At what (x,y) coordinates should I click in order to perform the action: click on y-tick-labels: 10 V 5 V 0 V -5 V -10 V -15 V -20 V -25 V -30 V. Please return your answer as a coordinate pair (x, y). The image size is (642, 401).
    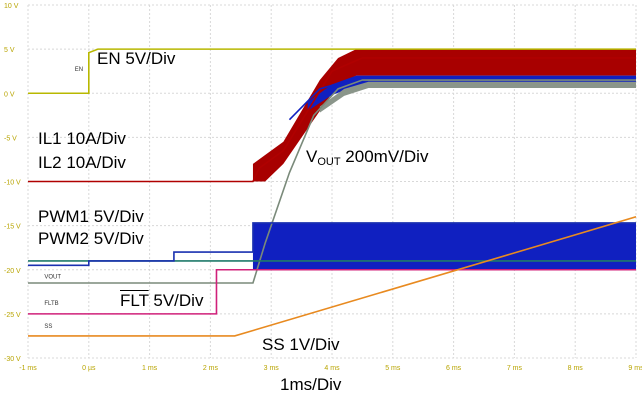
    Looking at the image, I should click on (12, 183).